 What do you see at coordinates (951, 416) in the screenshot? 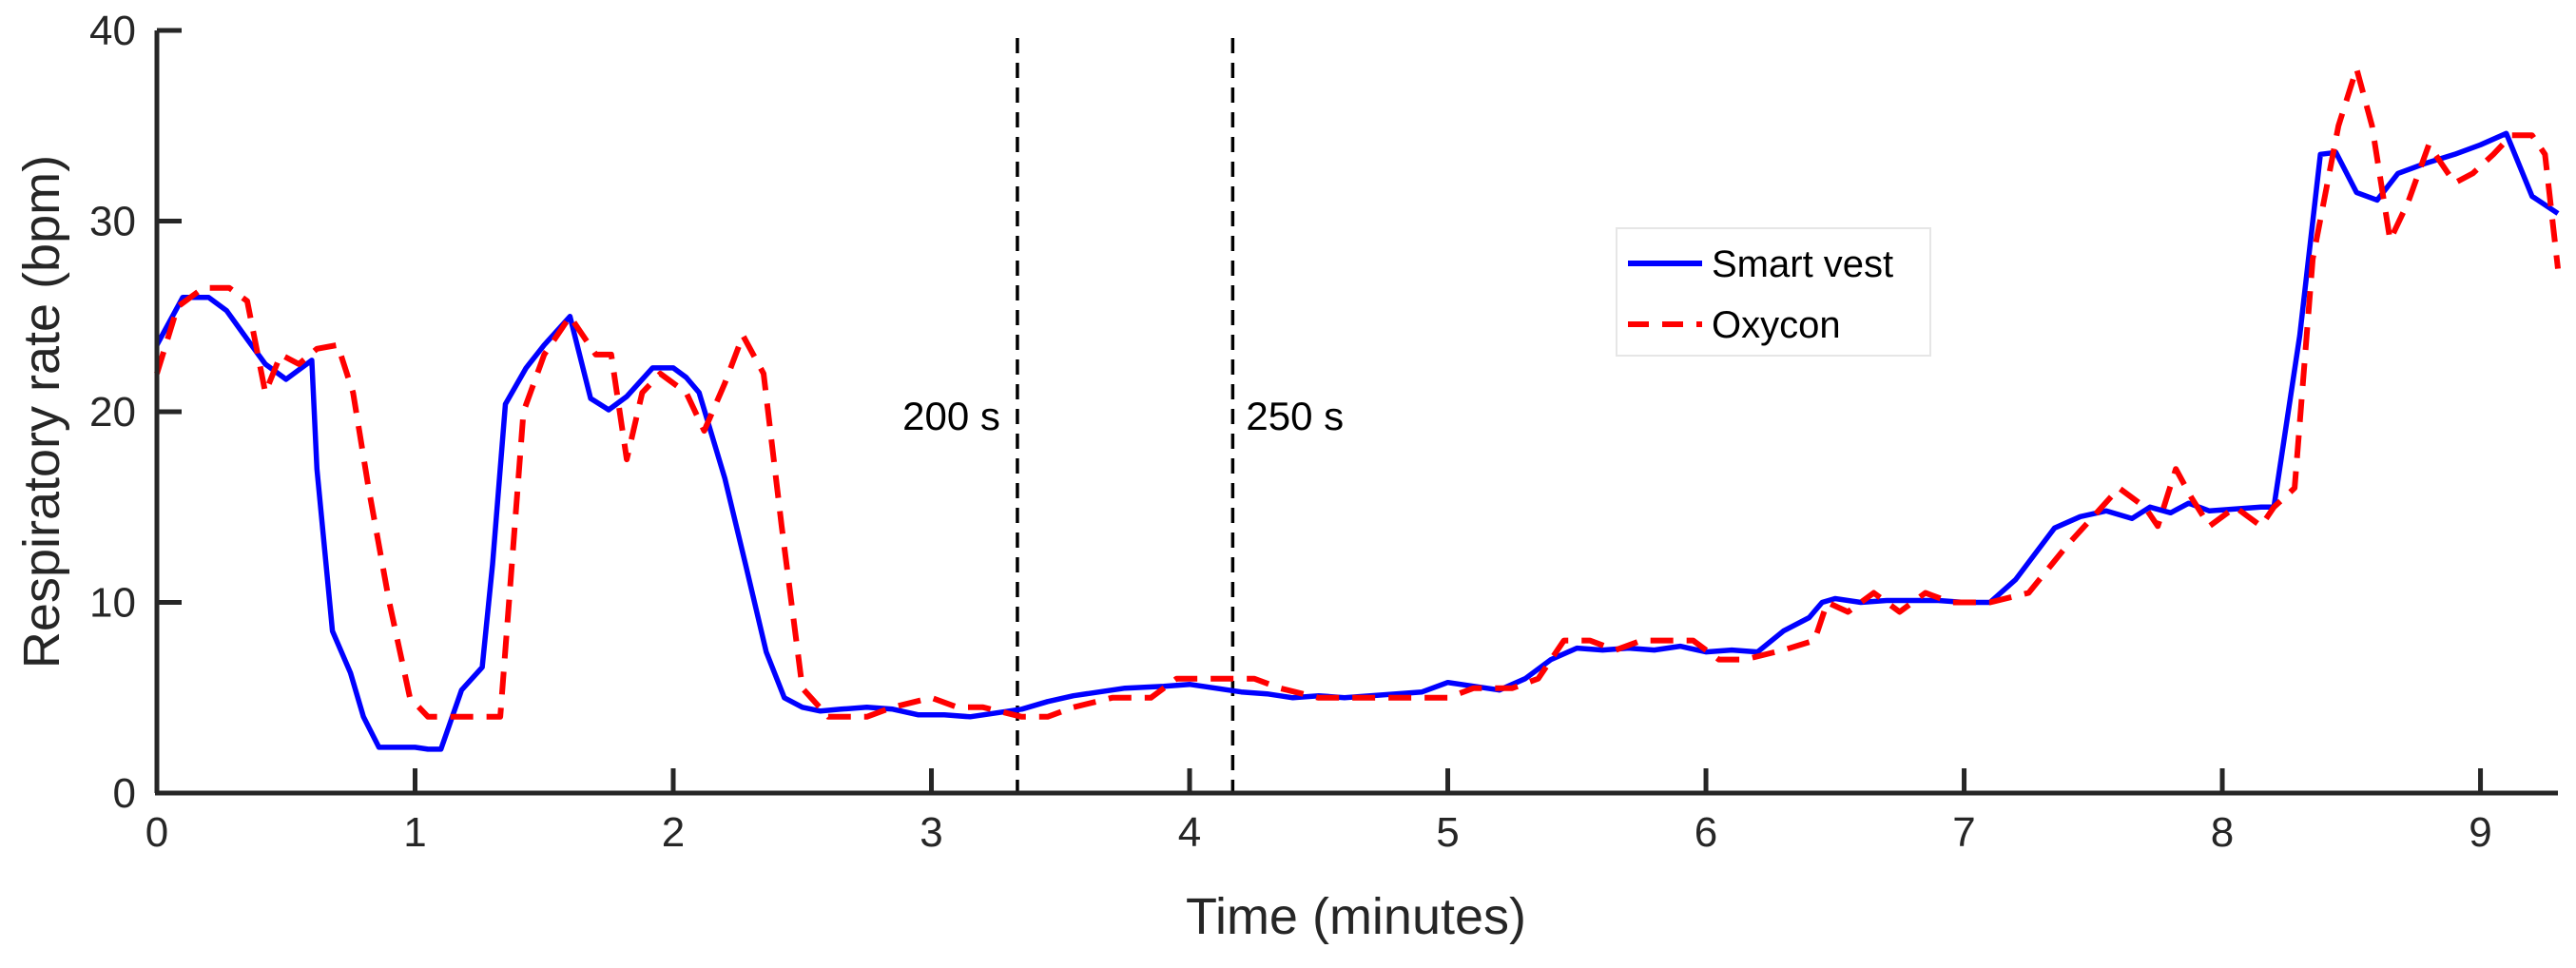
I see `annotation-label: 200 s` at bounding box center [951, 416].